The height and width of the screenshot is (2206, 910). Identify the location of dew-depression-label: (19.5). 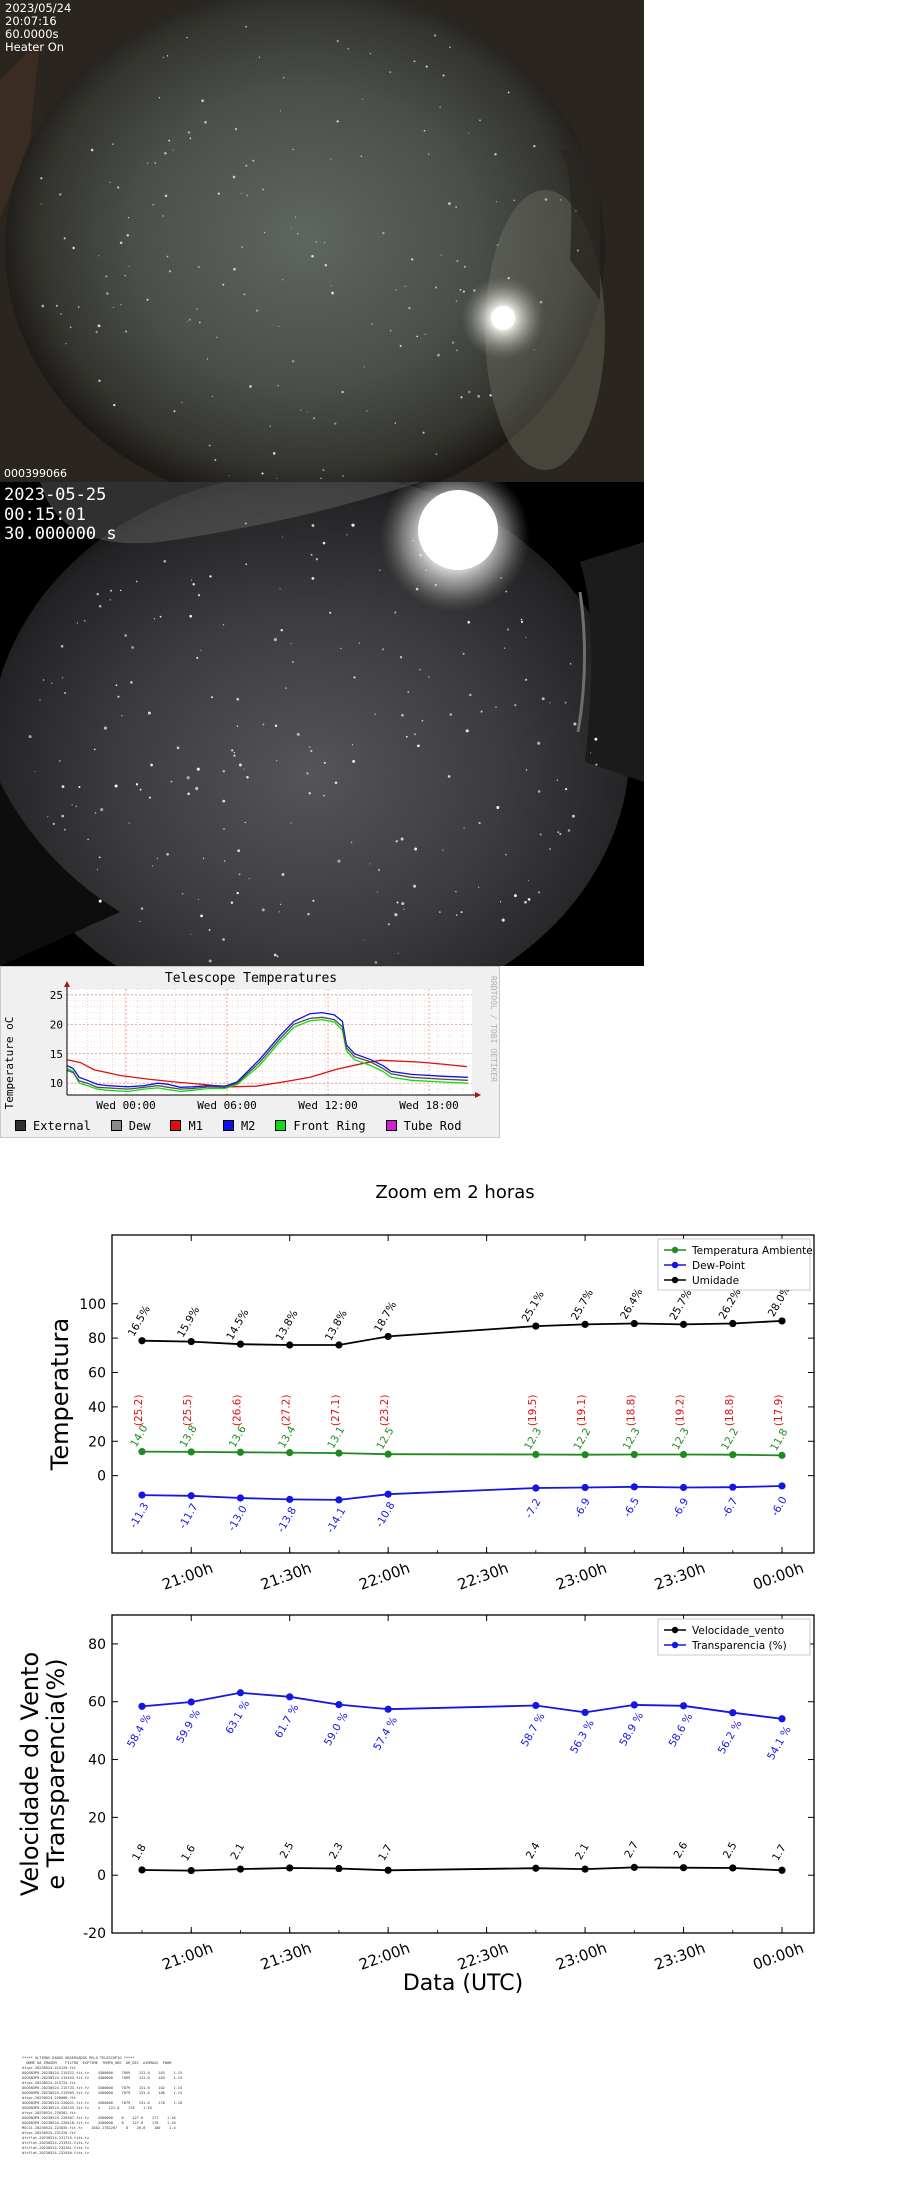
(533, 1411).